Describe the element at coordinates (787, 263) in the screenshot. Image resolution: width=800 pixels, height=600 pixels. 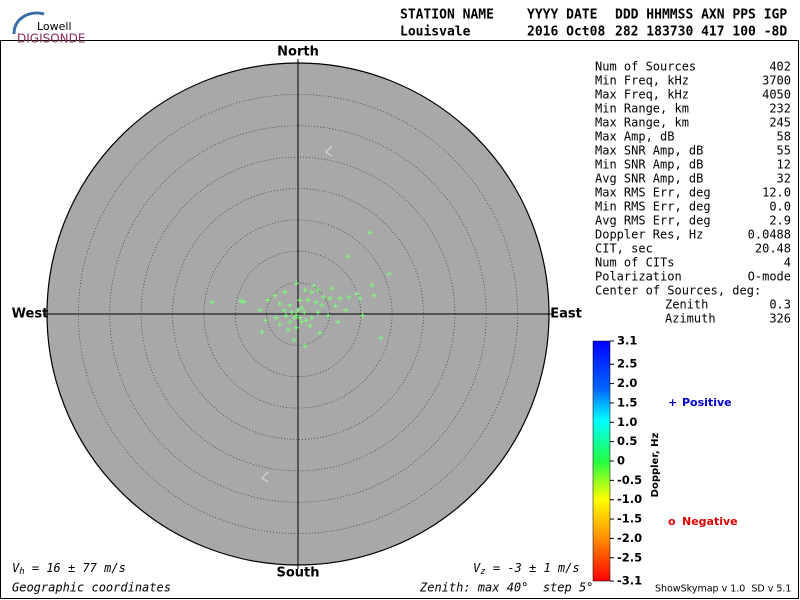
I see `stat-value: 4` at that location.